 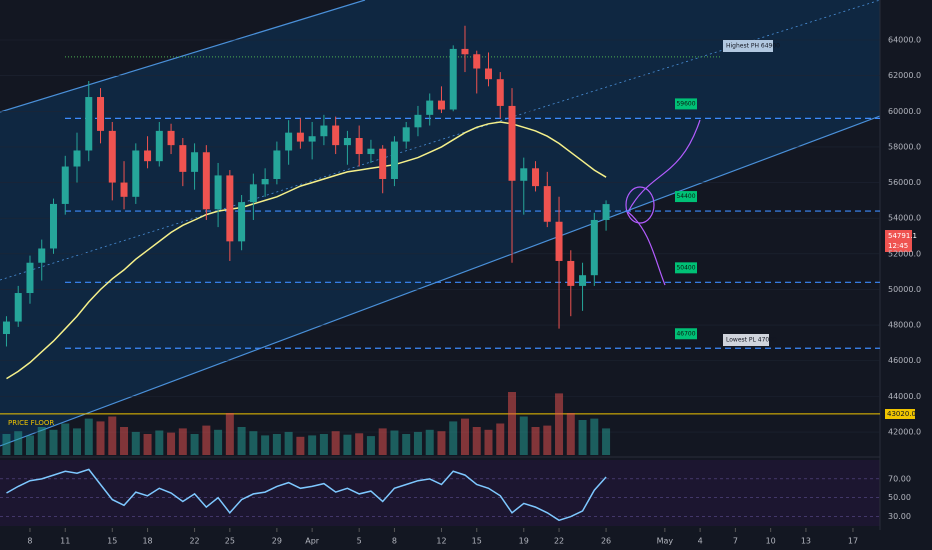 What do you see at coordinates (685, 196) in the screenshot?
I see `level-label: 54400` at bounding box center [685, 196].